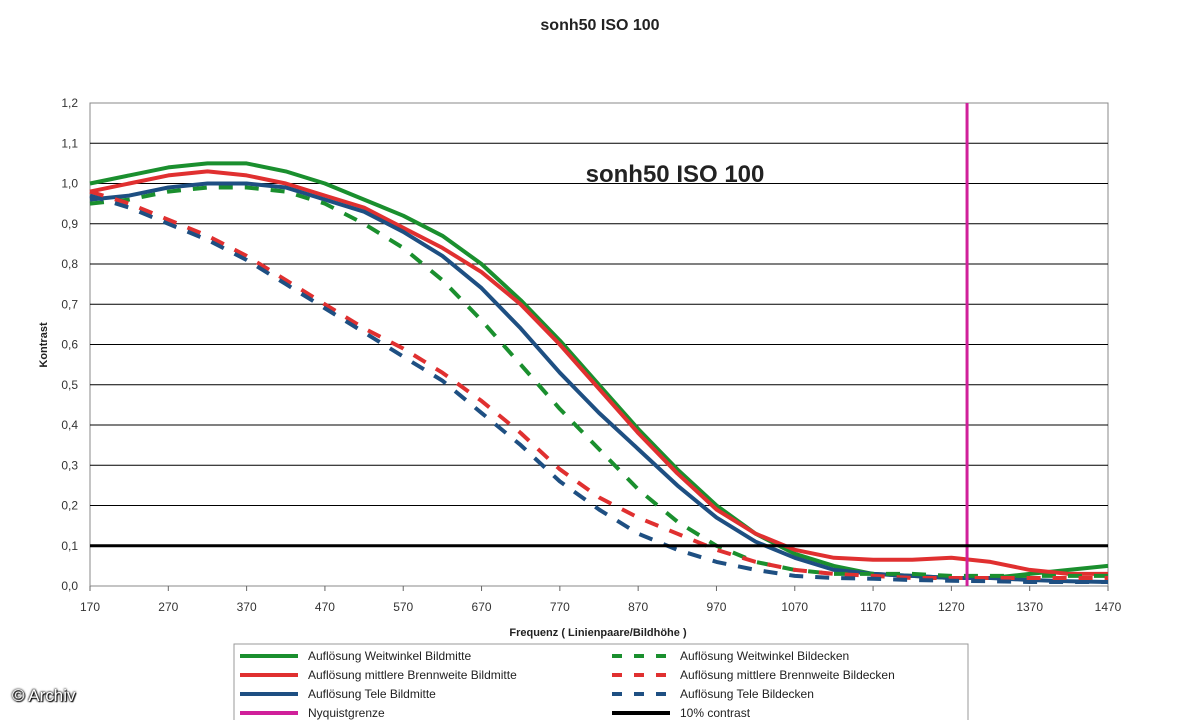 This screenshot has height=720, width=1200. I want to click on legend-label: Auflösung Tele Bildmitte, so click(372, 694).